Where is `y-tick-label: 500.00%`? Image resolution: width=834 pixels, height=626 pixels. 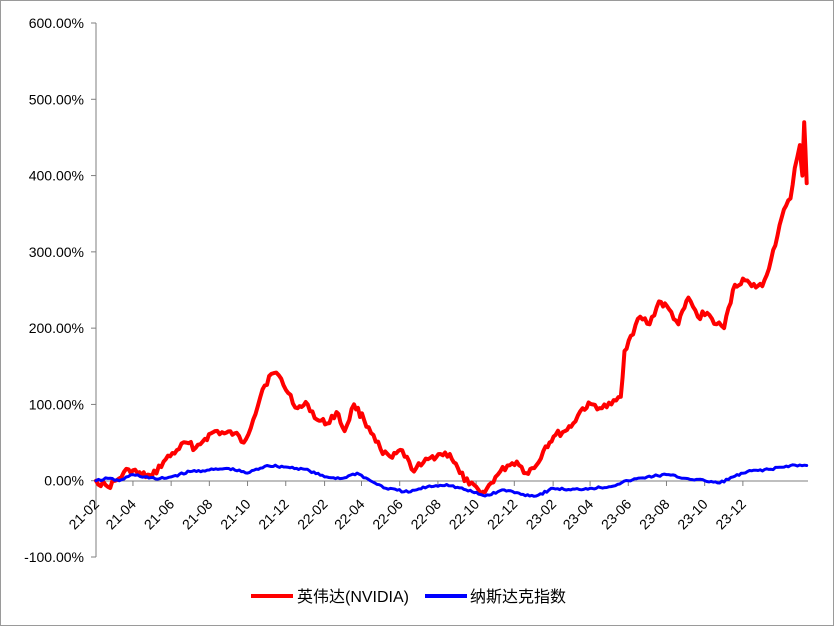
y-tick-label: 500.00% is located at coordinates (56, 99).